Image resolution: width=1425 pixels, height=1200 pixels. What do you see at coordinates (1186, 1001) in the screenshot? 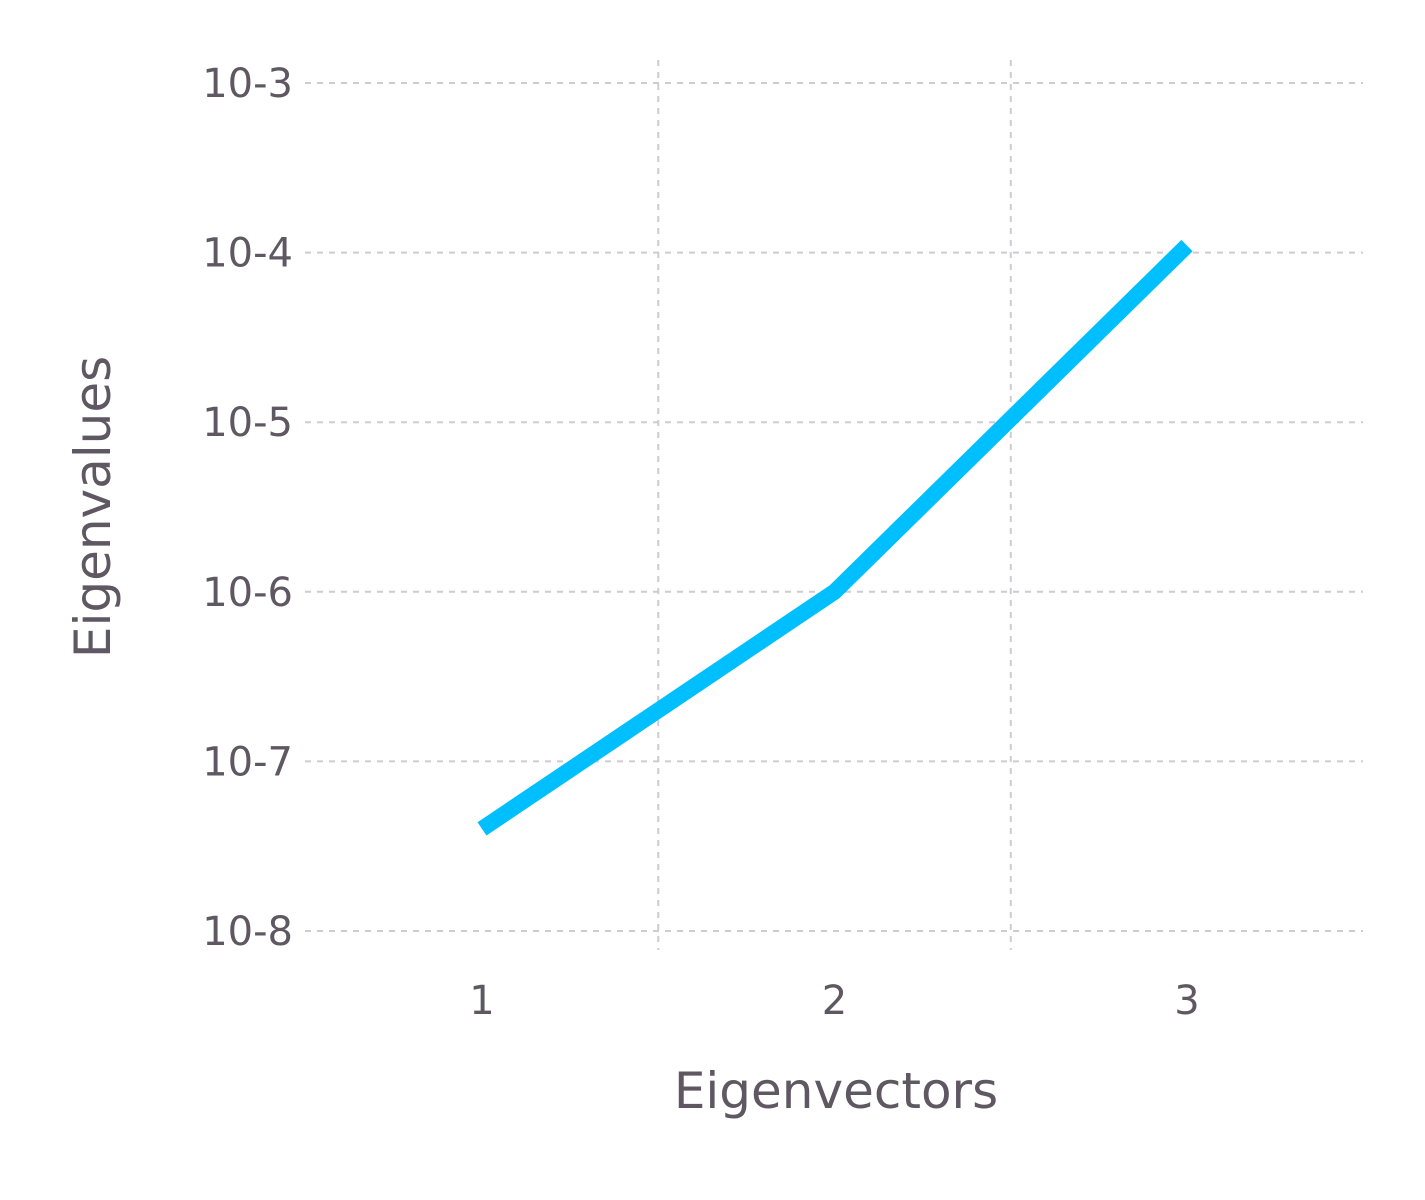
I see `x-tick-label: 3` at bounding box center [1186, 1001].